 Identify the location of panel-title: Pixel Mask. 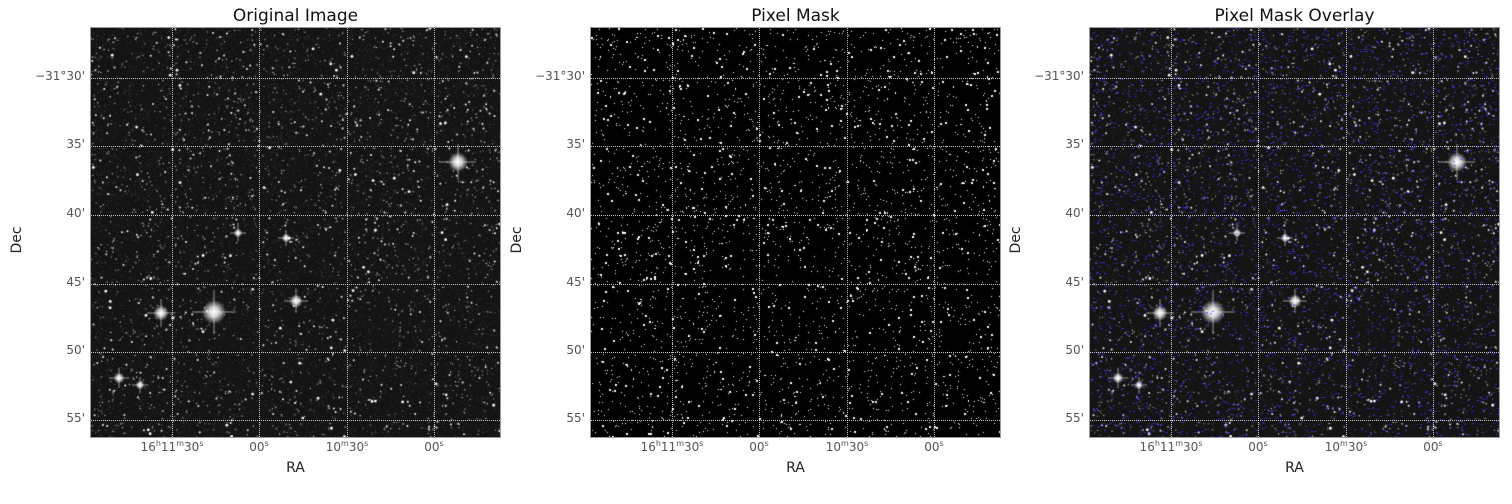
(795, 16).